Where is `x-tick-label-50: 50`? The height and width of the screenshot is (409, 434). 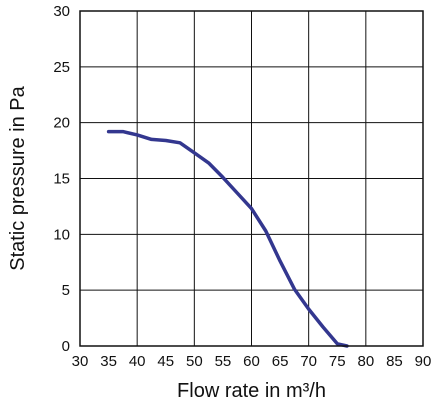 x-tick-label-50: 50 is located at coordinates (194, 361).